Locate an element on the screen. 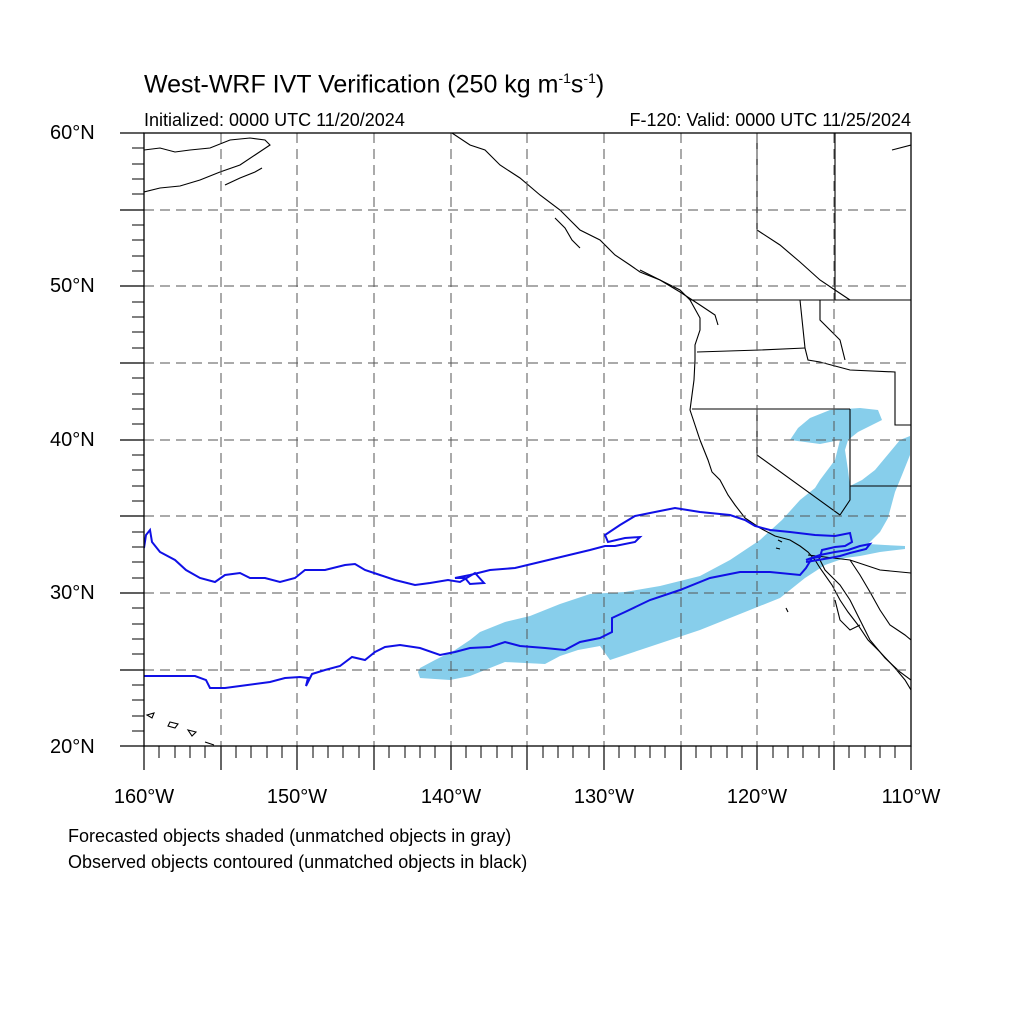 This screenshot has height=1024, width=1024. coastline-baja is located at coordinates (864, 618).